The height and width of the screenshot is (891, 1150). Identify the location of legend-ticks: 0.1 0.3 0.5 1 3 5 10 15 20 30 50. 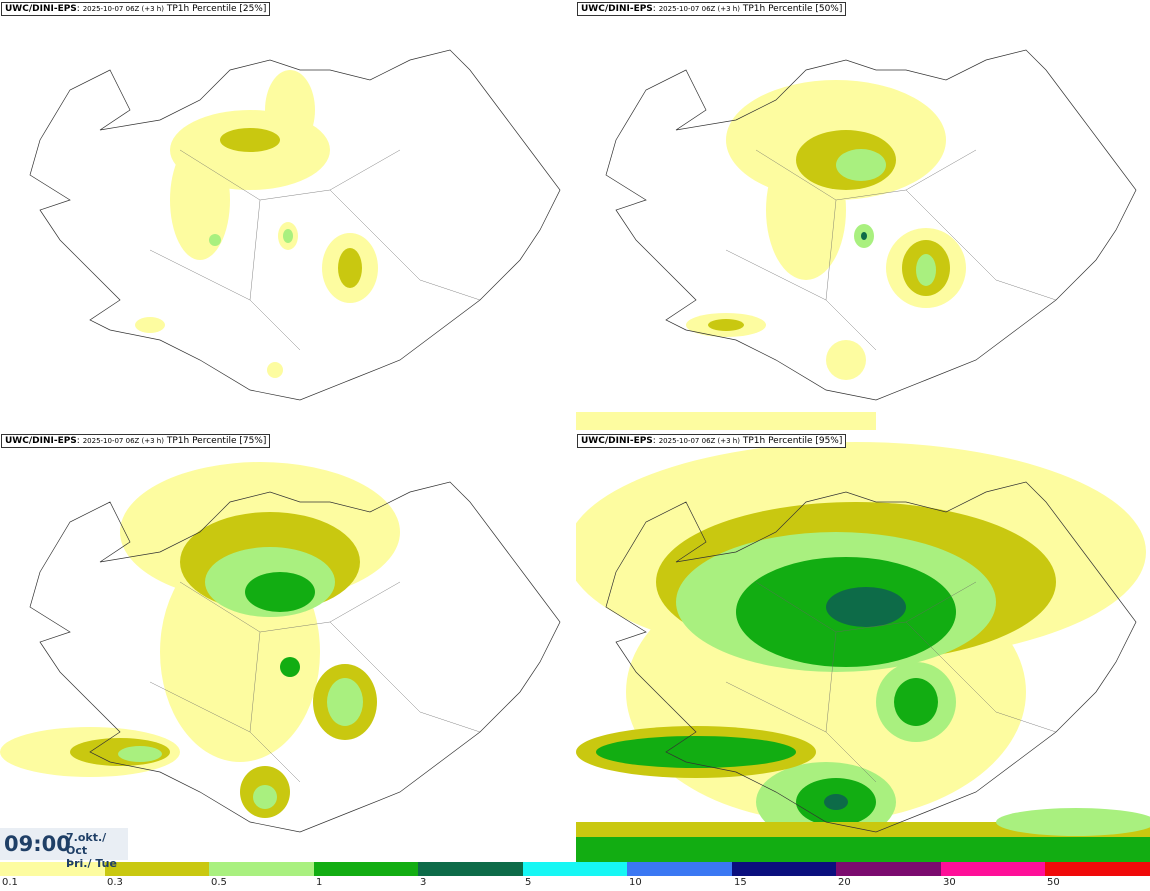
(575, 884).